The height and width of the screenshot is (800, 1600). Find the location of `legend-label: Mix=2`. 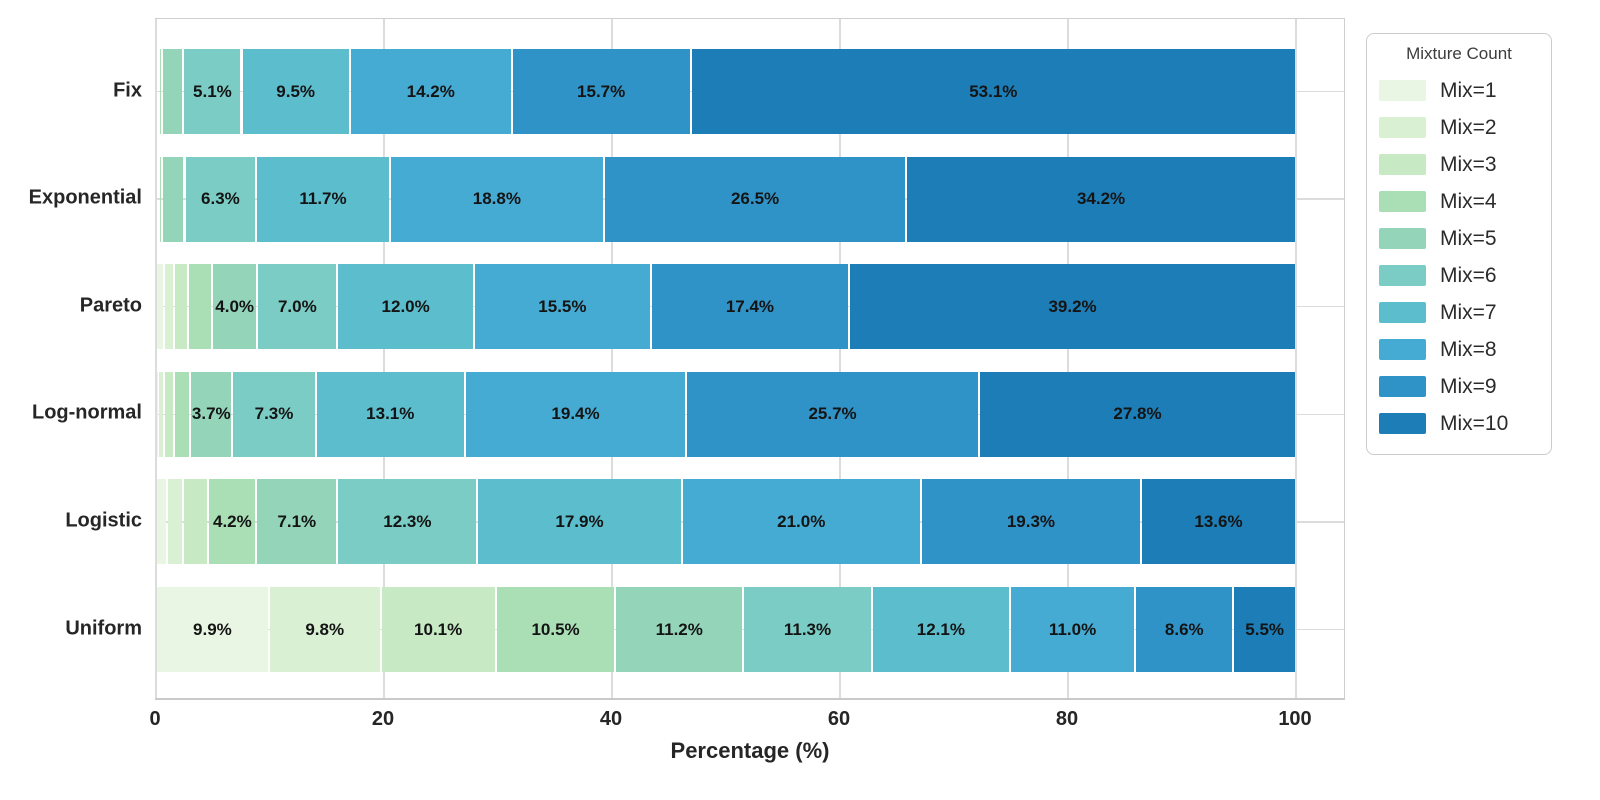

legend-label: Mix=2 is located at coordinates (1468, 127).